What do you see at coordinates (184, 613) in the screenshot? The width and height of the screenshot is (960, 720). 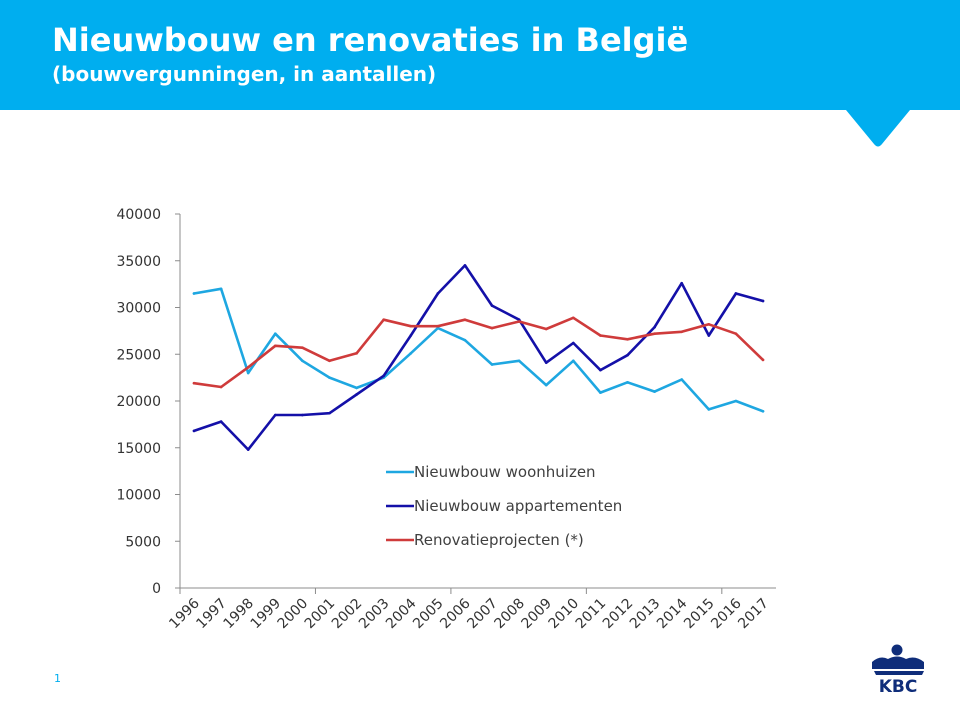 I see `x-tick-label: 1996` at bounding box center [184, 613].